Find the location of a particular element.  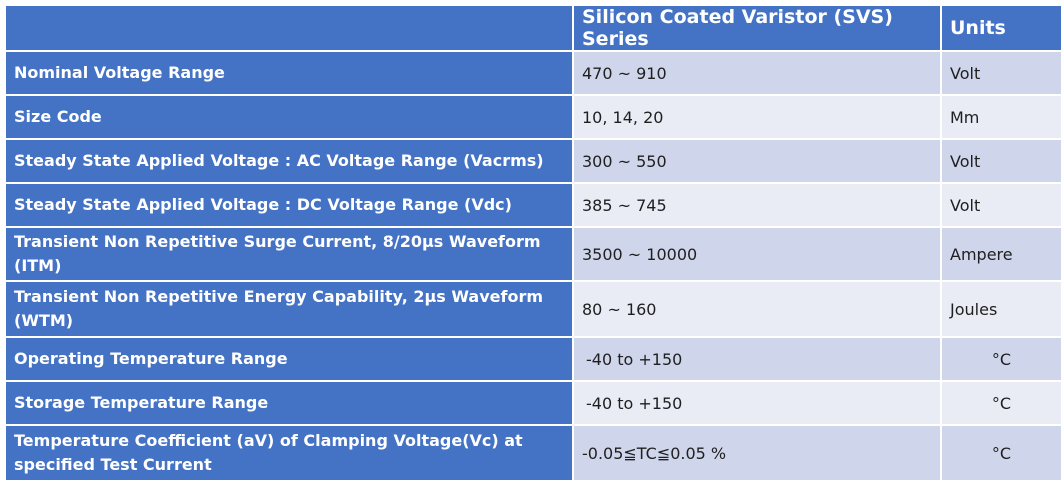

row-value: 10, 14, 20 is located at coordinates (757, 117).